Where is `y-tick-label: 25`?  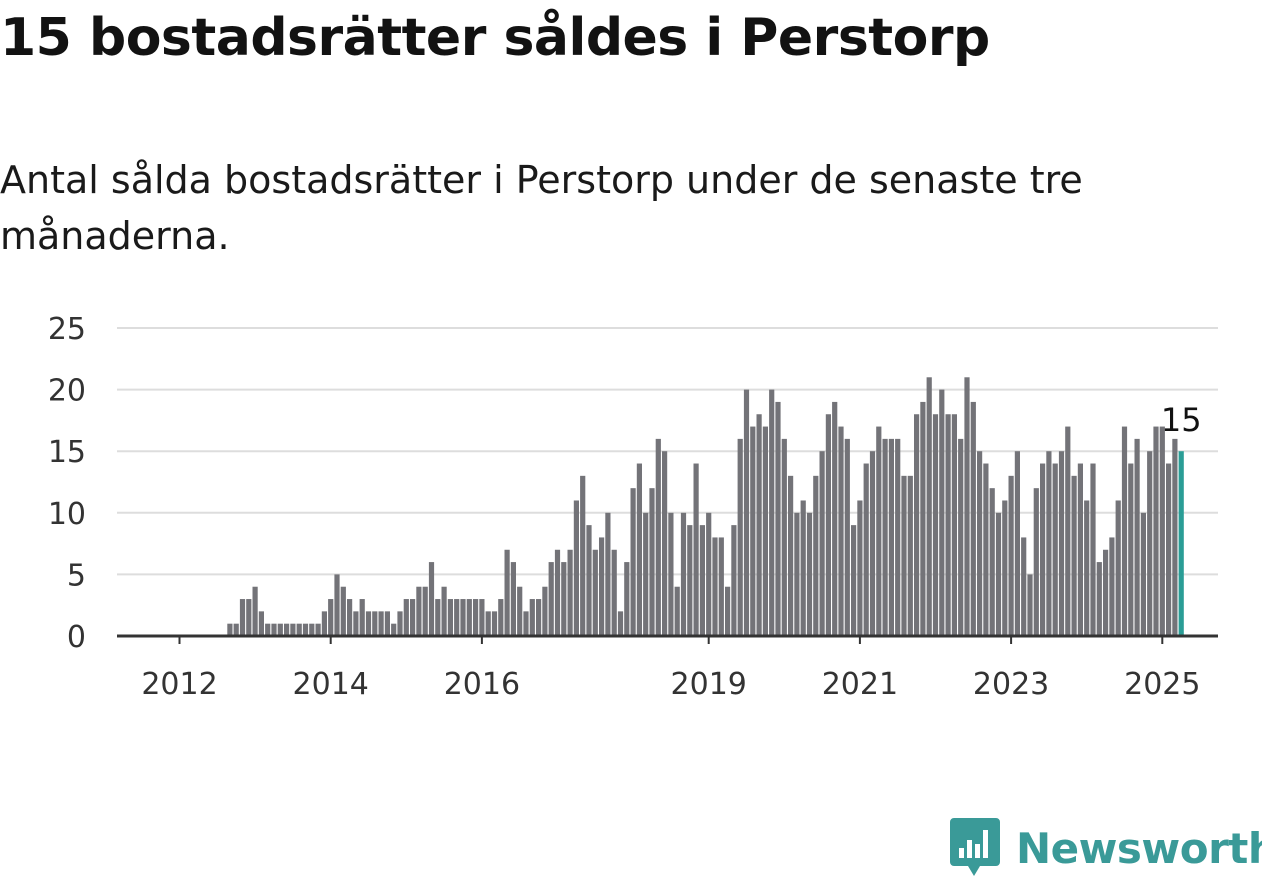
y-tick-label: 25 is located at coordinates (67, 329).